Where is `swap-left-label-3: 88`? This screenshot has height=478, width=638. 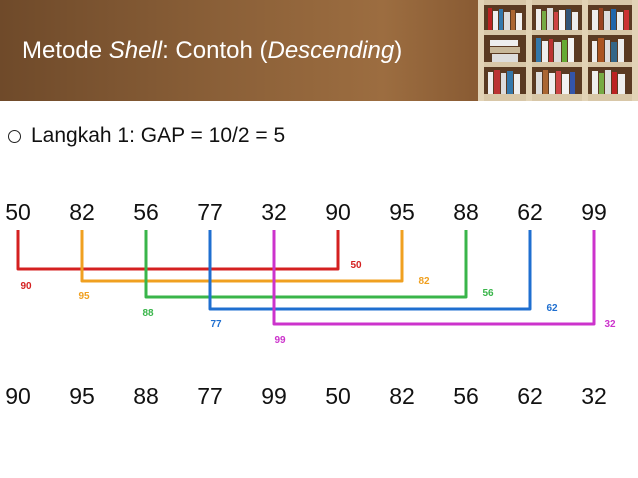
swap-left-label-3: 88 is located at coordinates (148, 313).